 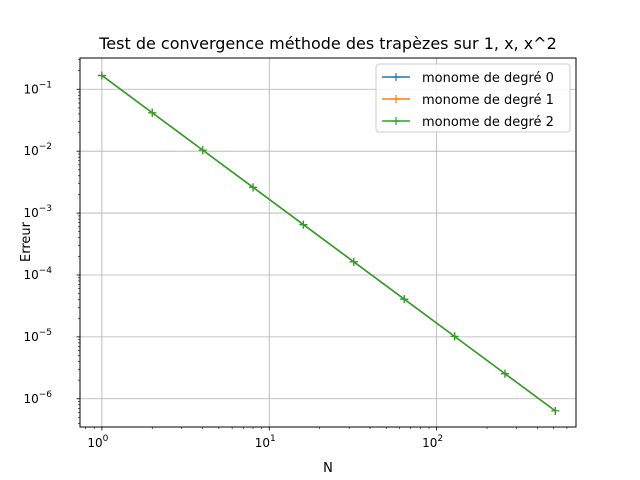 I want to click on y-tick-exponent: −2, so click(x=45, y=147).